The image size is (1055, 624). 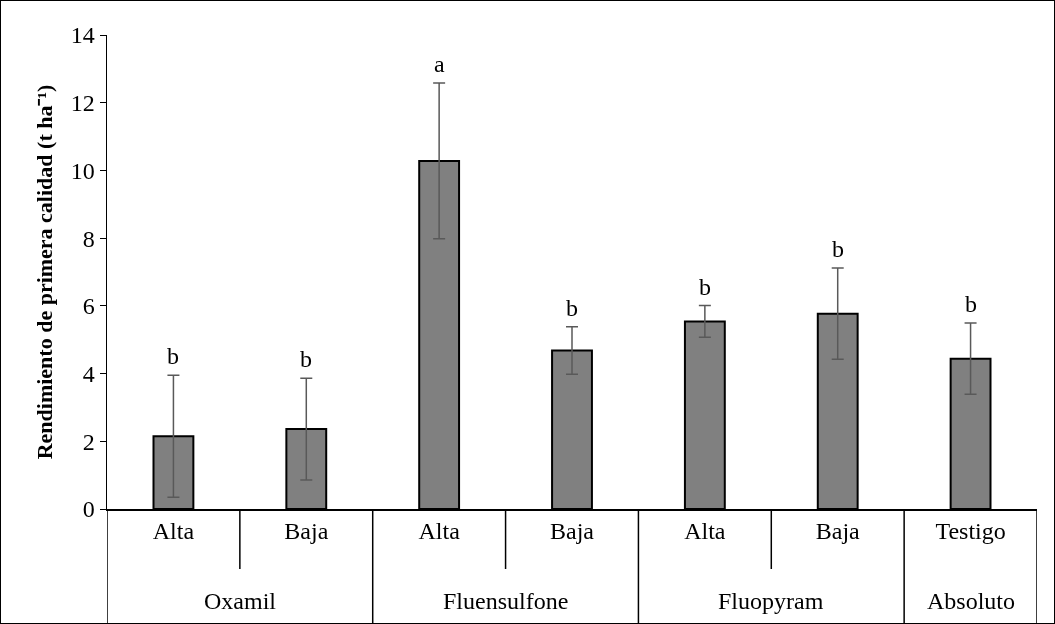 I want to click on annotation: a, so click(x=439, y=64).